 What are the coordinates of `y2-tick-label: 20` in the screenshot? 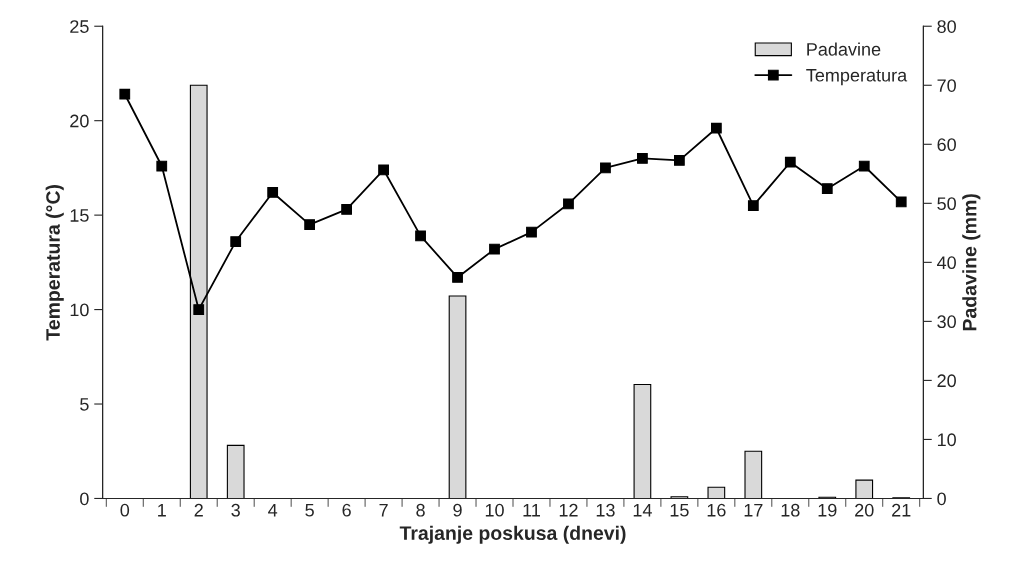 It's located at (946, 381).